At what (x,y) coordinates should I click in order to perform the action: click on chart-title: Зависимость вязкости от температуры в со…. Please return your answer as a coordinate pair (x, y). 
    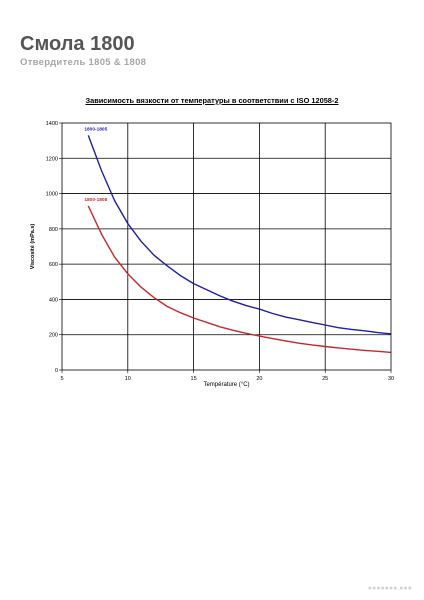
    Looking at the image, I should click on (212, 100).